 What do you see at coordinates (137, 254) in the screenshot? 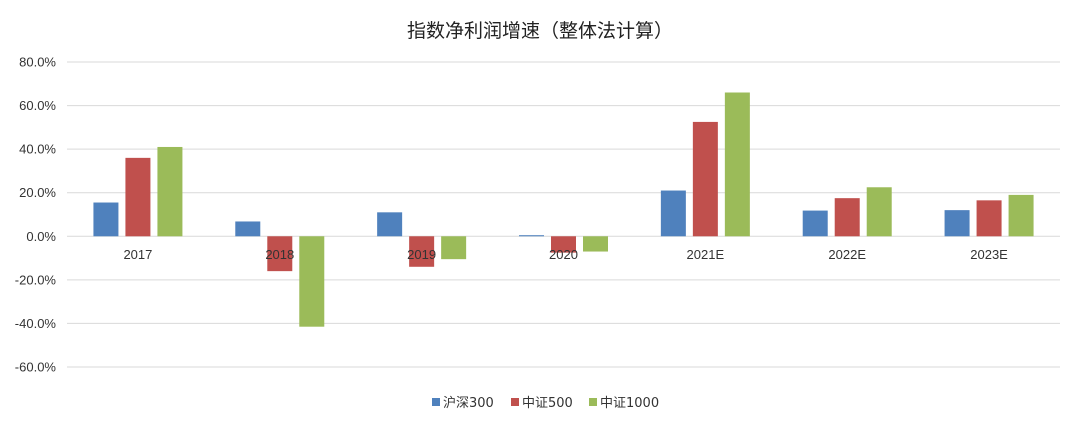
I see `x-category-label: 2017` at bounding box center [137, 254].